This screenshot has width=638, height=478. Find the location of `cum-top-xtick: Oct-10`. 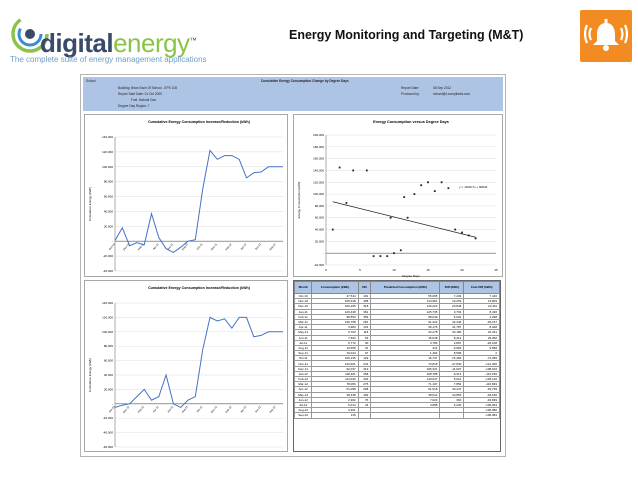

cum-top-xtick: Oct-10 is located at coordinates (112, 246).